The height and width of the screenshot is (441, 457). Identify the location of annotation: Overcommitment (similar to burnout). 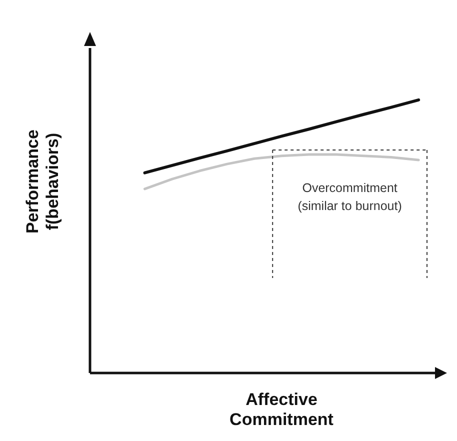
(350, 197).